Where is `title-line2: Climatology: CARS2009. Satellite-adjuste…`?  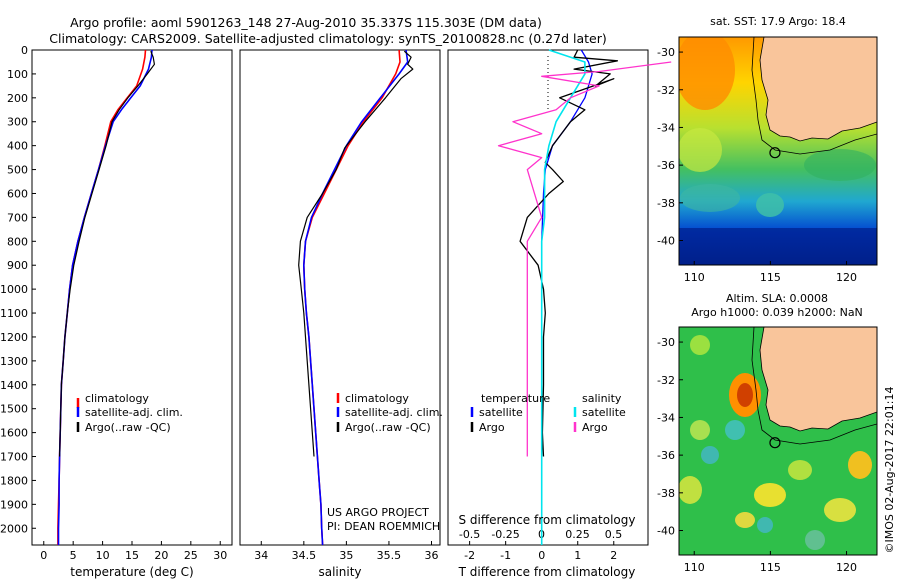
title-line2: Climatology: CARS2009. Satellite-adjuste… is located at coordinates (327, 38).